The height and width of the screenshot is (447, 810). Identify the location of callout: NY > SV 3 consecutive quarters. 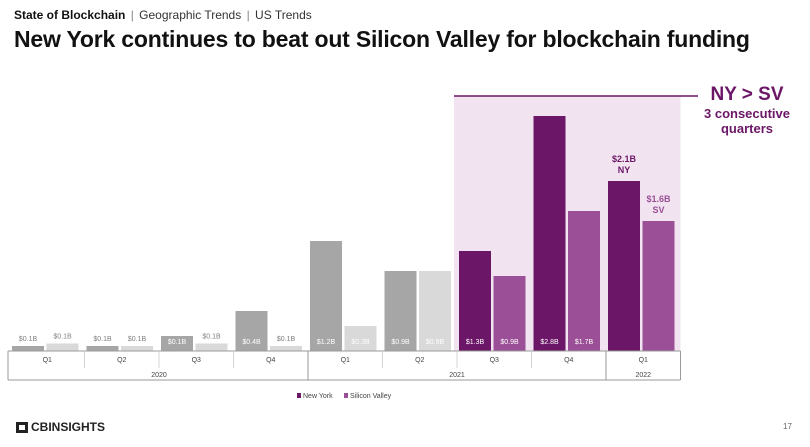
(747, 110).